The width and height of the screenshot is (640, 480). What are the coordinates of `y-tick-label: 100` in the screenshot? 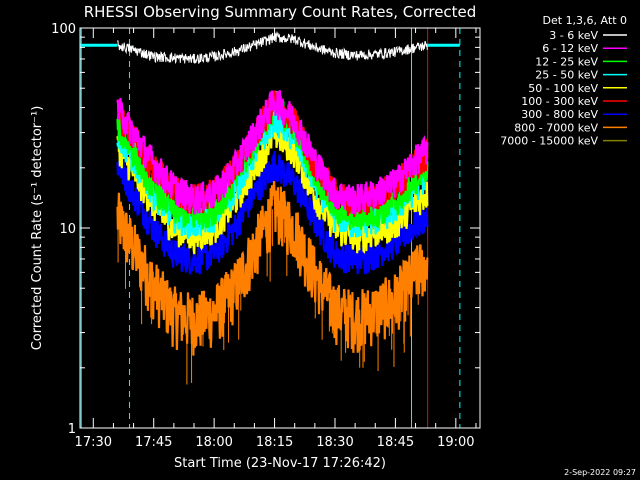 It's located at (63, 29).